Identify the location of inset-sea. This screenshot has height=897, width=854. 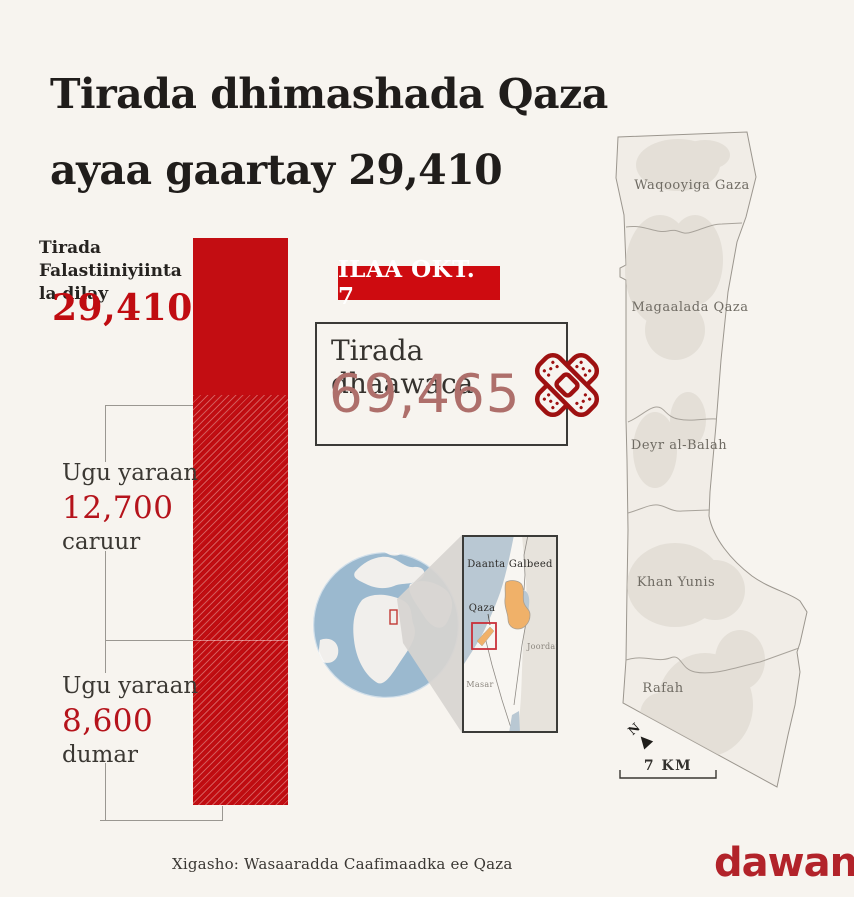
(488, 601).